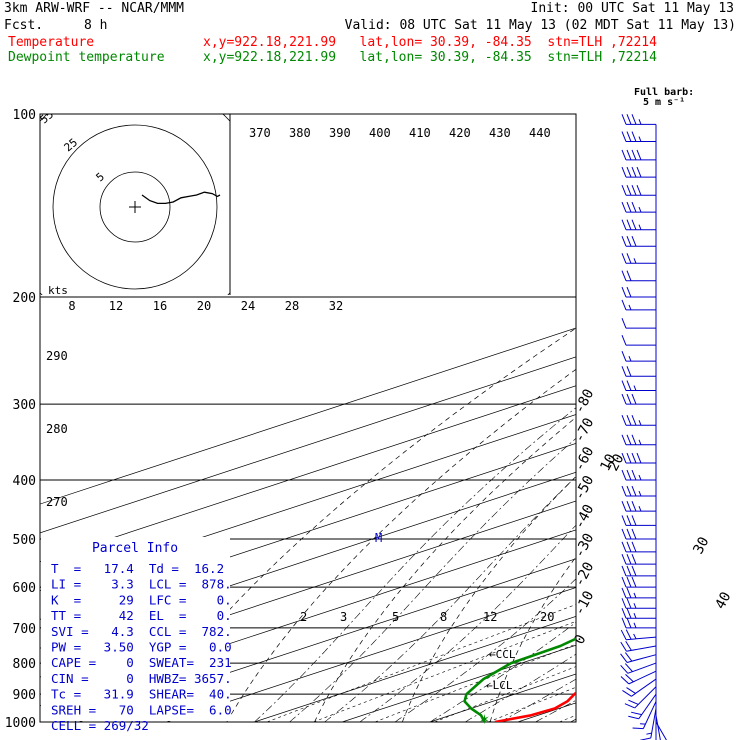 Image resolution: width=740 pixels, height=740 pixels. What do you see at coordinates (535, 706) in the screenshot?
I see `temperature-profile` at bounding box center [535, 706].